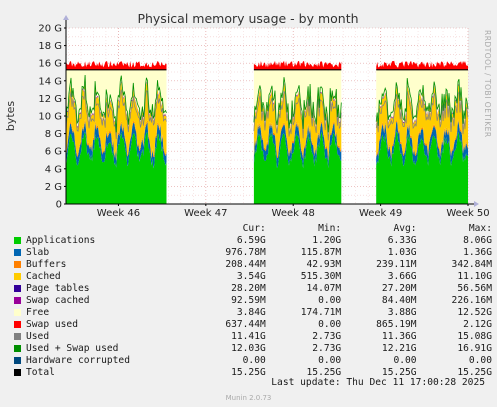 This screenshot has width=497, height=407. Describe the element at coordinates (321, 276) in the screenshot. I see `legend-min: 515.30M` at that location.